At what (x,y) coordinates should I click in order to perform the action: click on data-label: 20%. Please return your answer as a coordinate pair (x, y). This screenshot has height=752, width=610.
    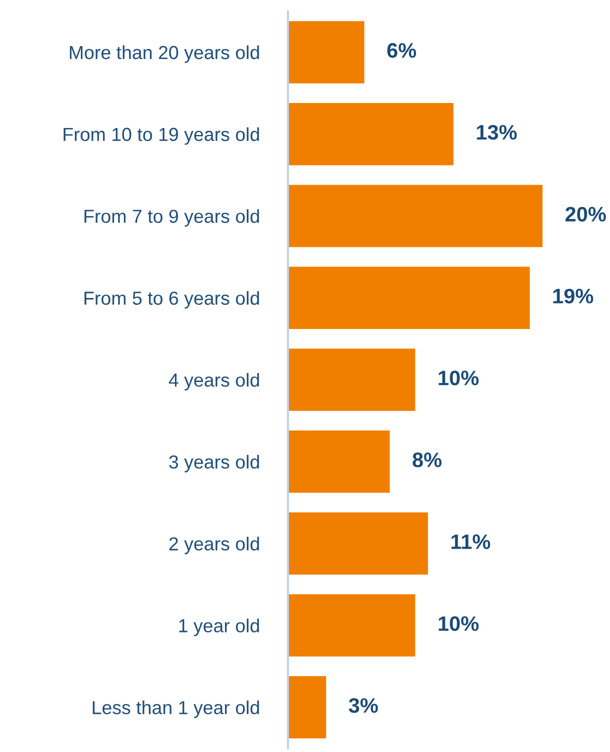
    Looking at the image, I should click on (585, 214).